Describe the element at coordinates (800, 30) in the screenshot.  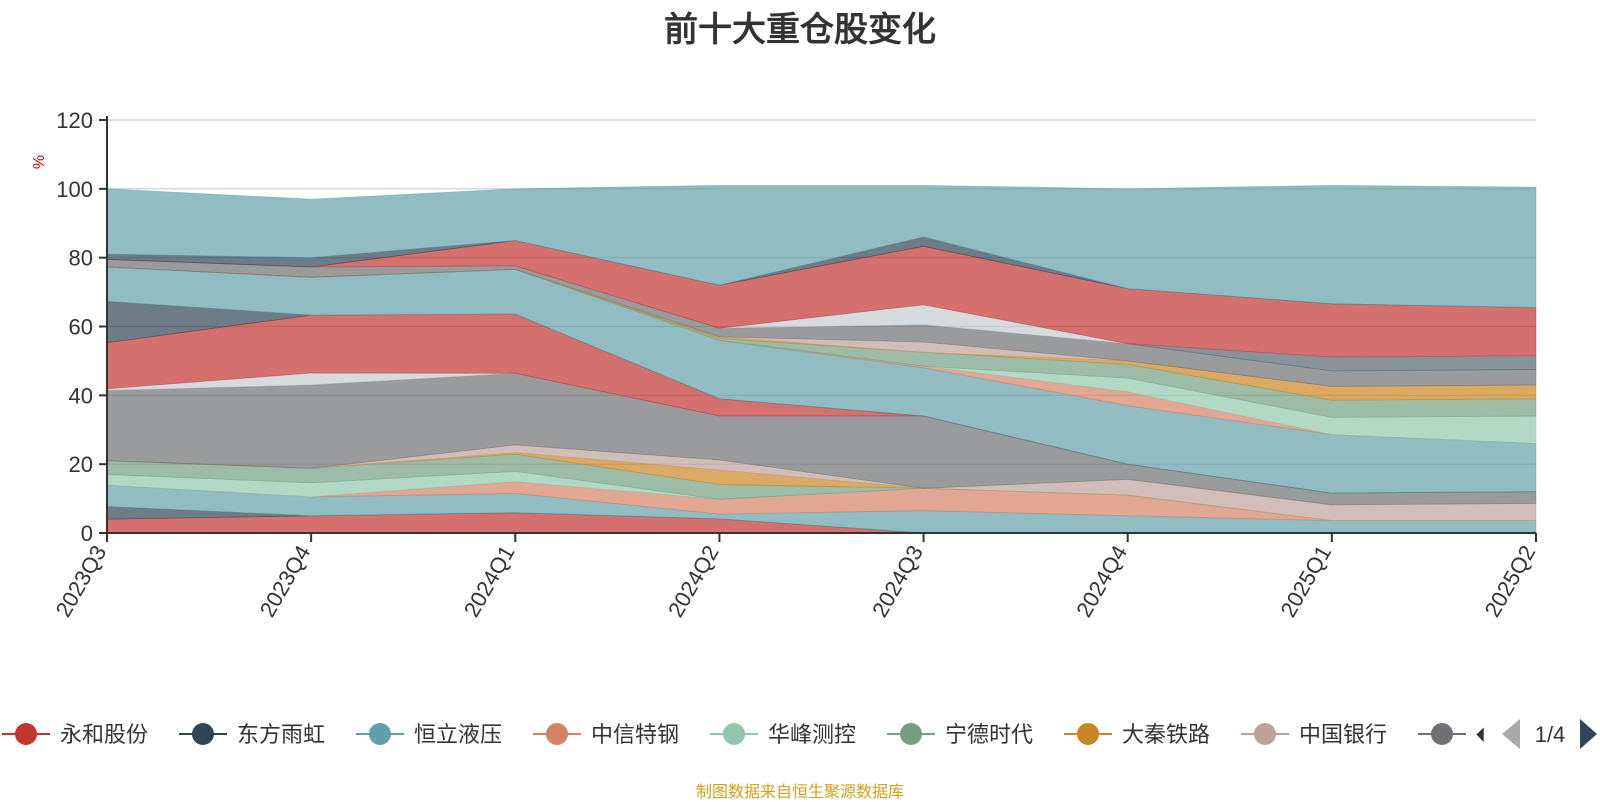
I see `chart-title: 前十大重仓股变化` at that location.